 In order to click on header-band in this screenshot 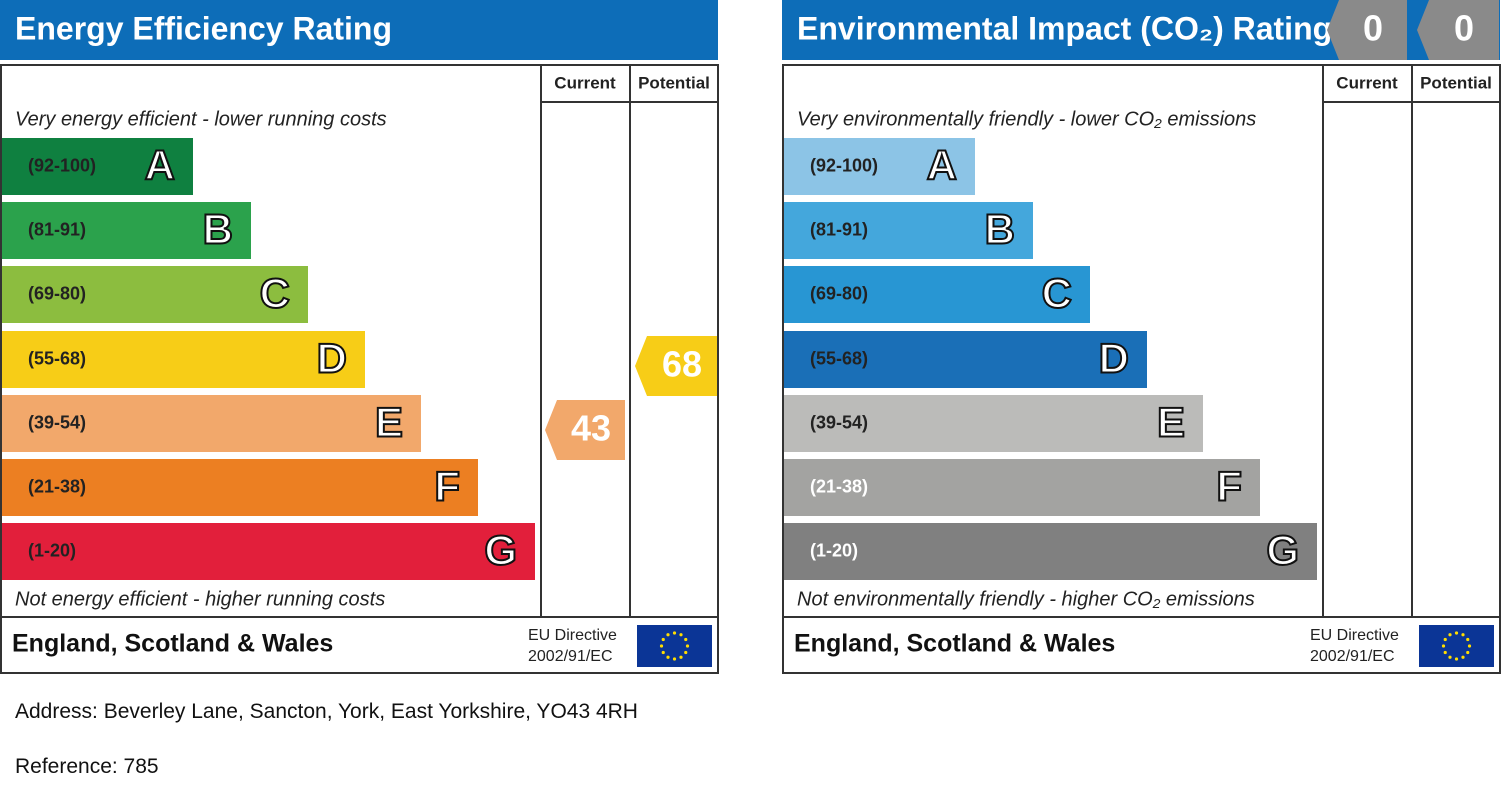, I will do `click(359, 30)`.